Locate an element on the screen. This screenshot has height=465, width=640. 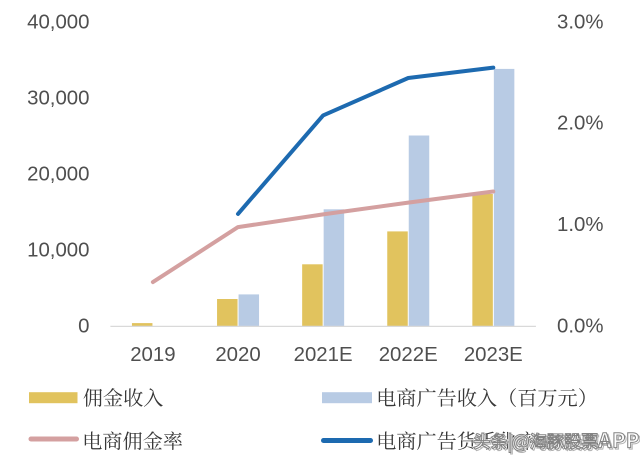
svg-text: 30,000 is located at coordinates (58, 98).